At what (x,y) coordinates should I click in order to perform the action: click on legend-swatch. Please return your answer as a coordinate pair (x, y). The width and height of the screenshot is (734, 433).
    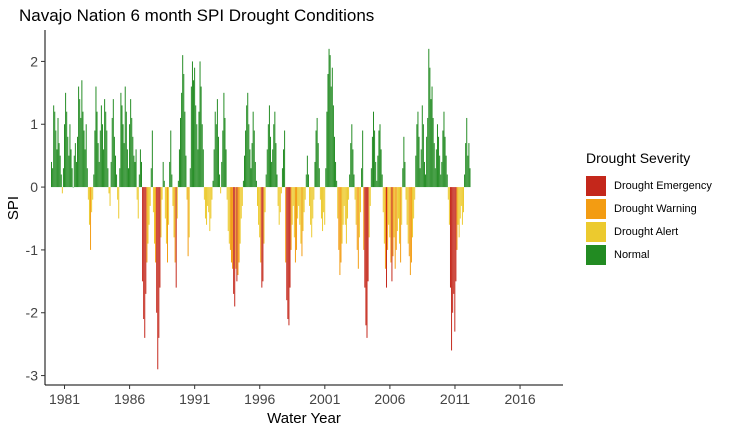
    Looking at the image, I should click on (596, 208).